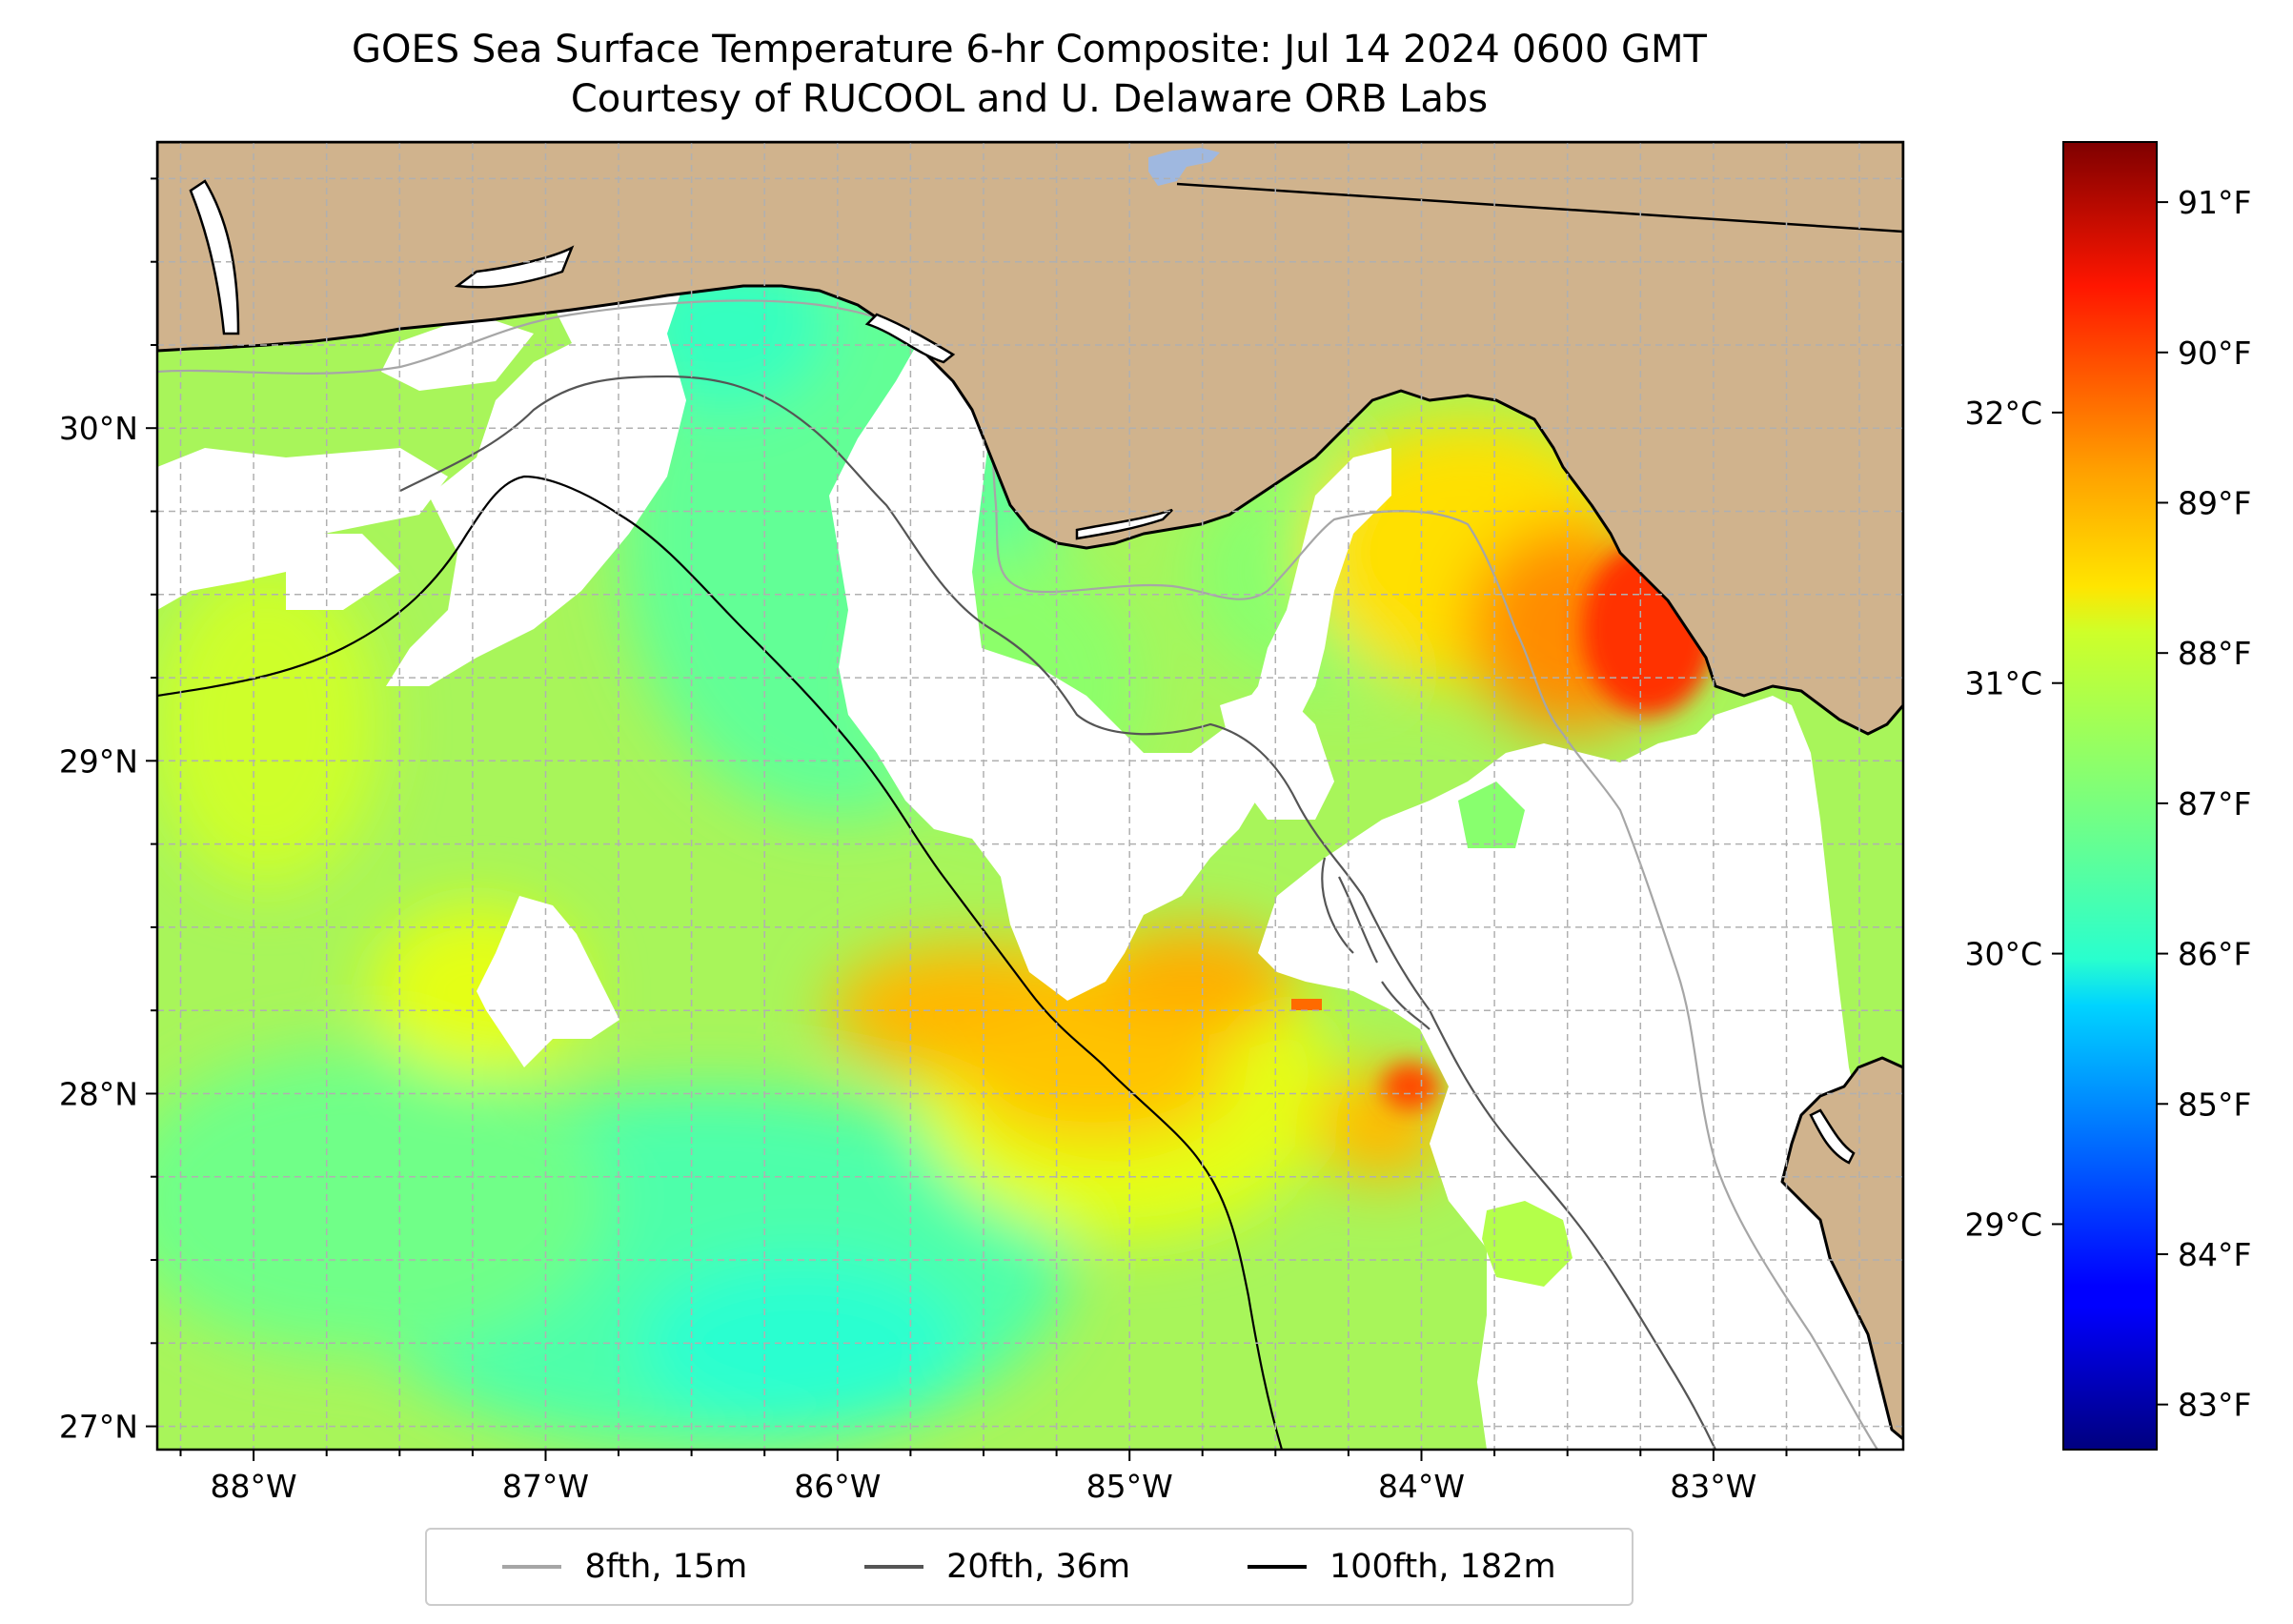 This screenshot has width=2293, height=1624. Describe the element at coordinates (838, 1486) in the screenshot. I see `lon-tick-label: 86°W` at that location.